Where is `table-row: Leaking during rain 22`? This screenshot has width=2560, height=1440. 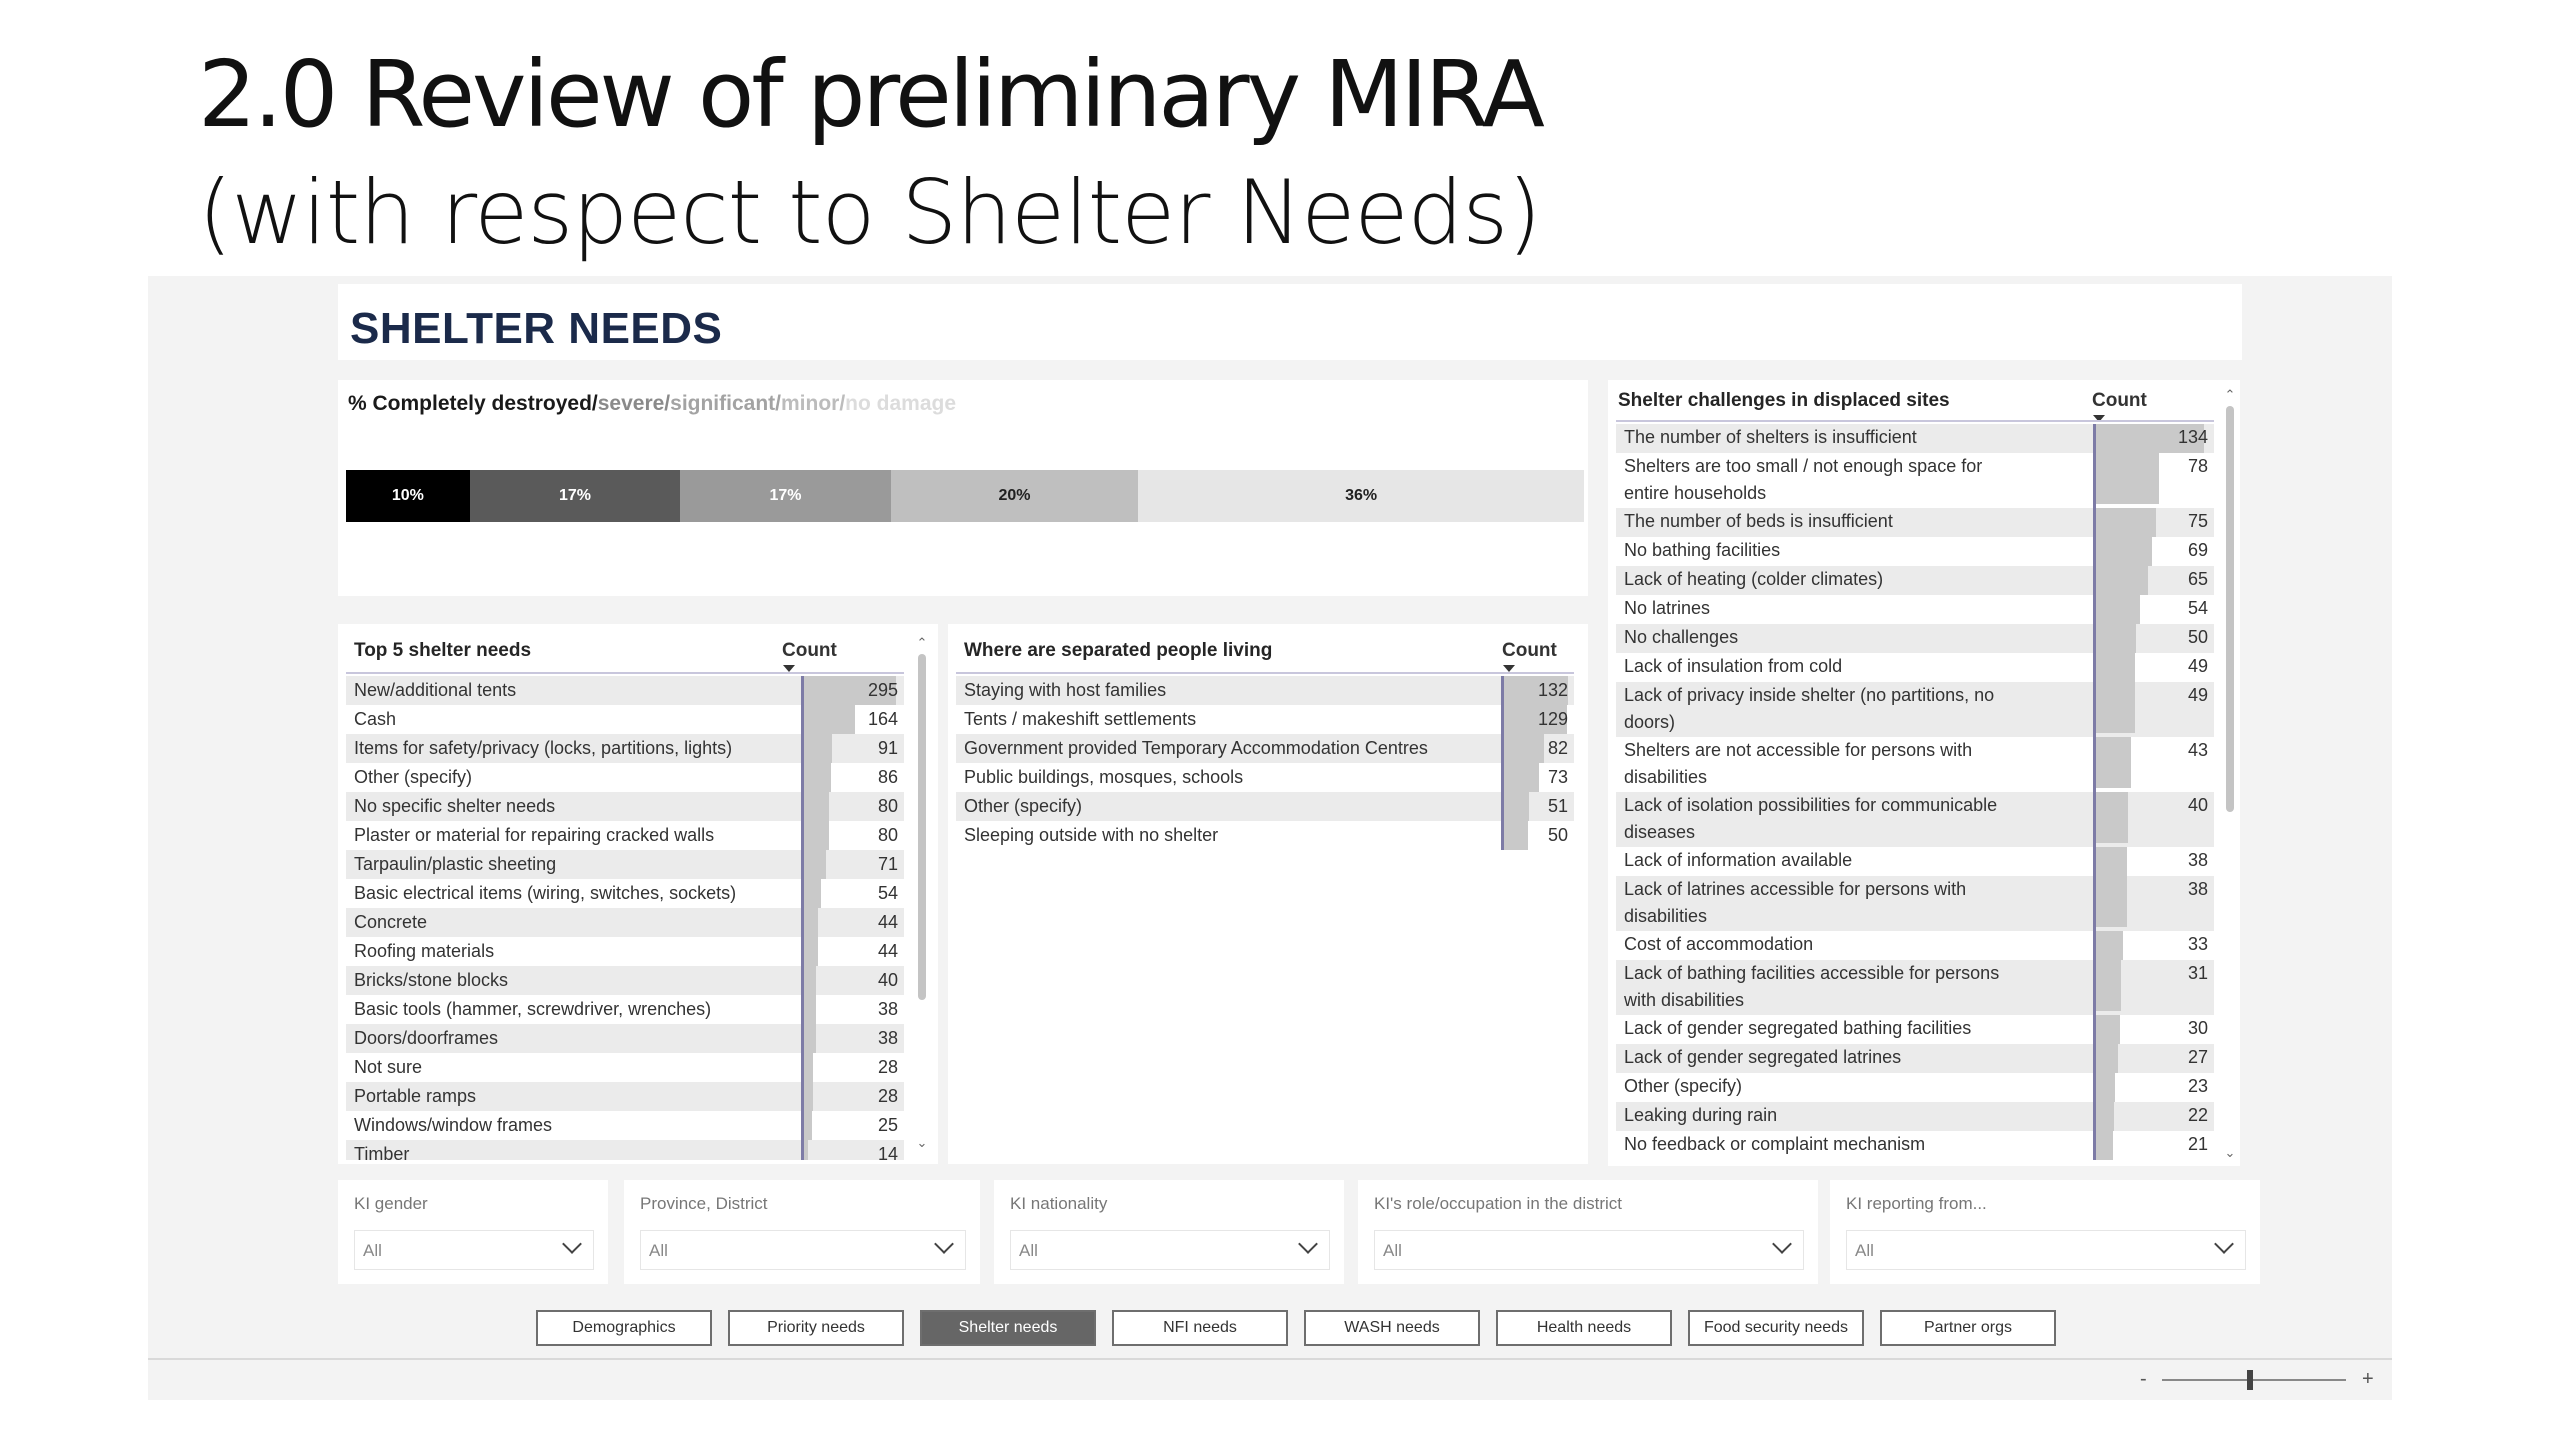 table-row: Leaking during rain 22 is located at coordinates (1915, 1116).